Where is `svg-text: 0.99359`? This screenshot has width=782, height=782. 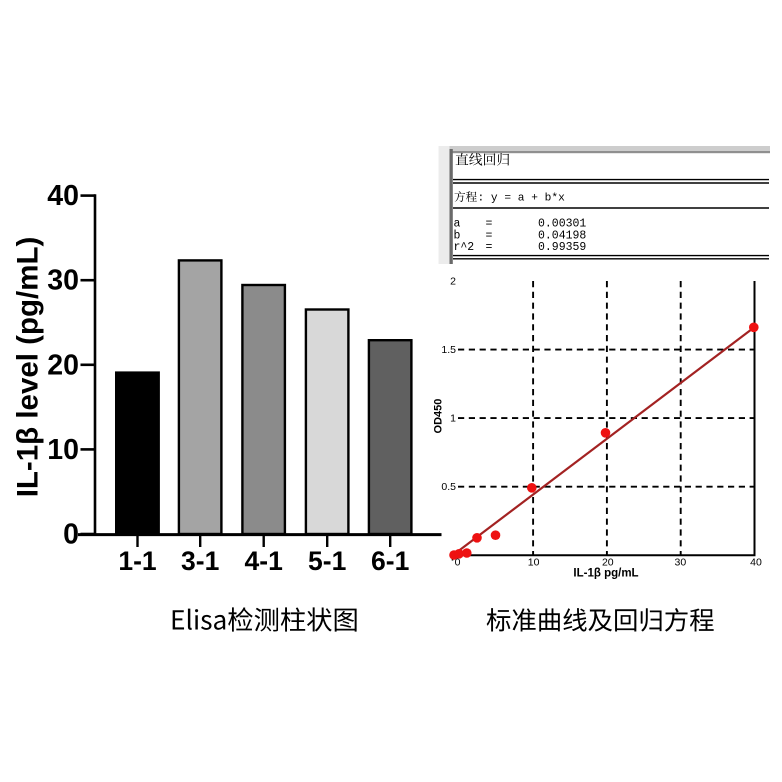
svg-text: 0.99359 is located at coordinates (562, 247).